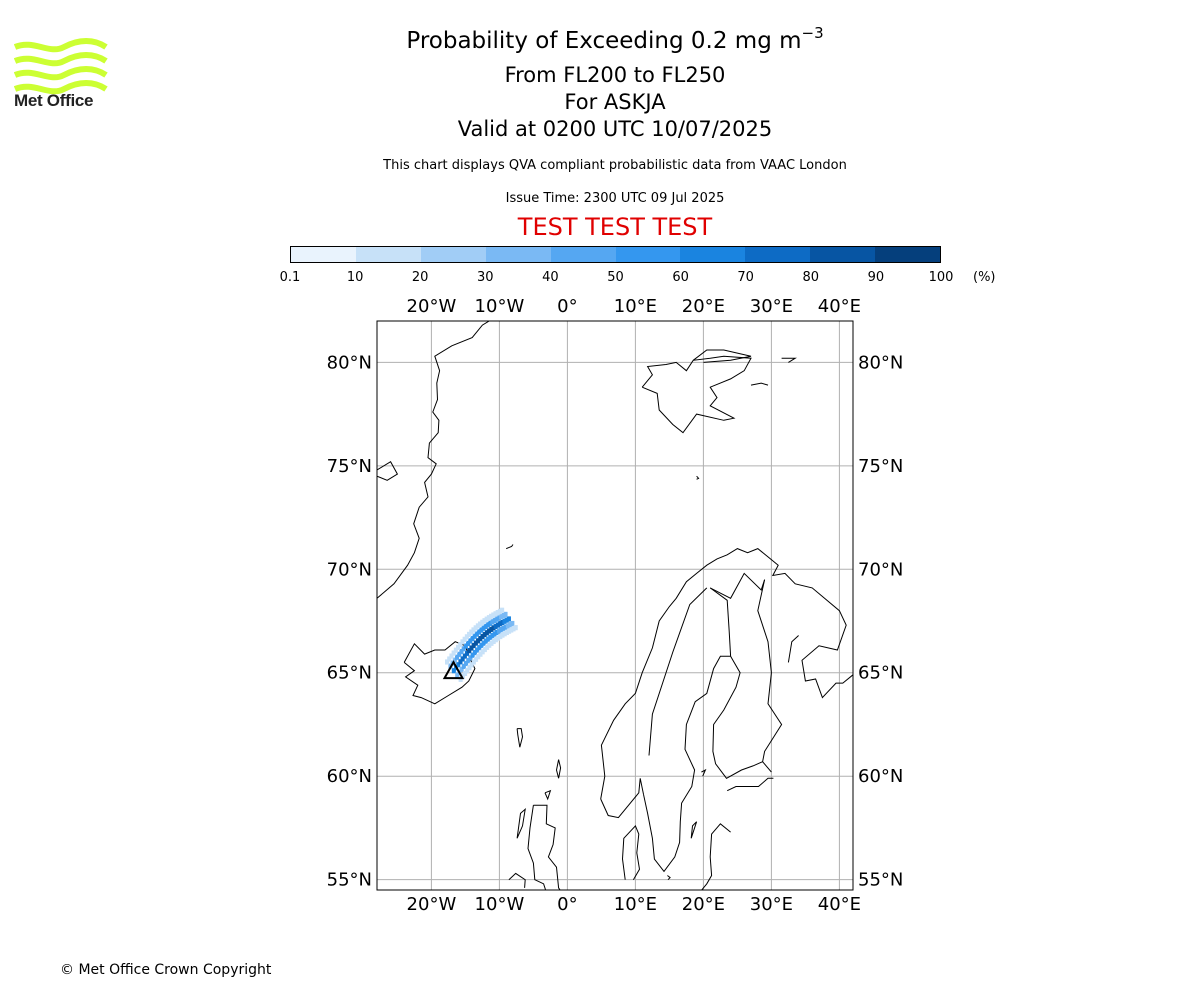 Image resolution: width=1200 pixels, height=1000 pixels. Describe the element at coordinates (696, 394) in the screenshot. I see `coastline-svalbard` at that location.